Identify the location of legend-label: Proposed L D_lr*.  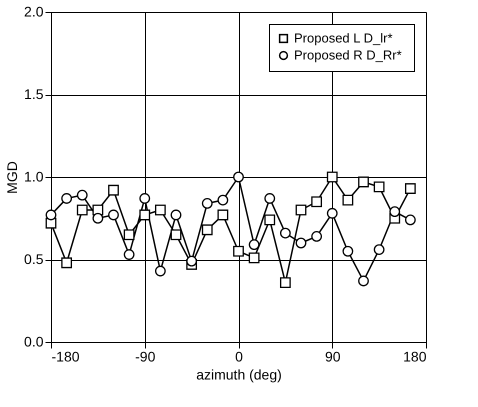
(343, 38).